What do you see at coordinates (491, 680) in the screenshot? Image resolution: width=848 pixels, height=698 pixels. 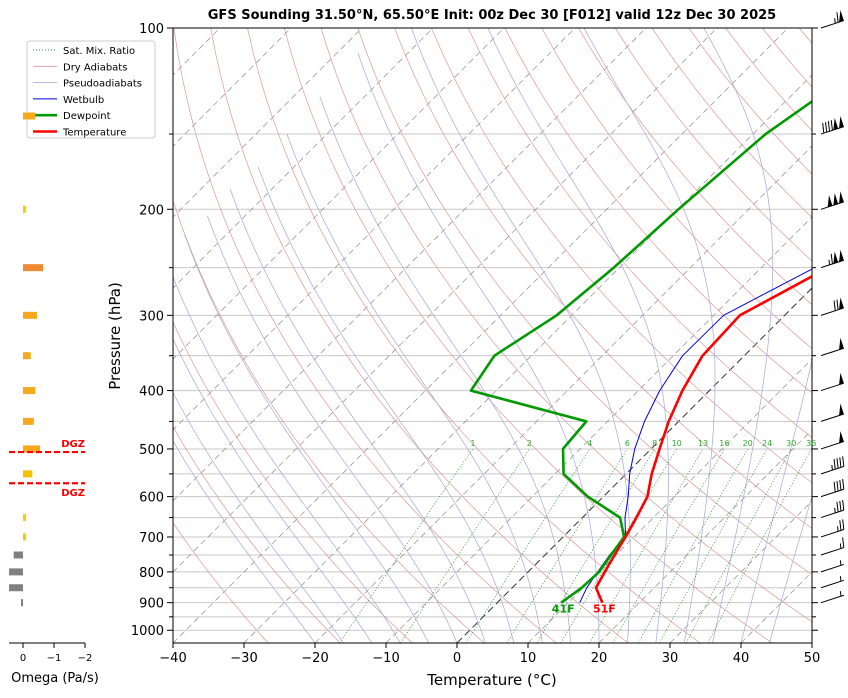 I see `x-axis-label: Temperature (°C)` at bounding box center [491, 680].